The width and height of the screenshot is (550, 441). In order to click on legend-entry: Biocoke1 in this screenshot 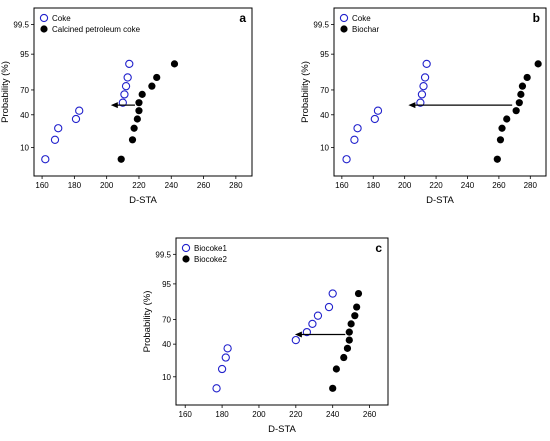, I will do `click(210, 248)`.